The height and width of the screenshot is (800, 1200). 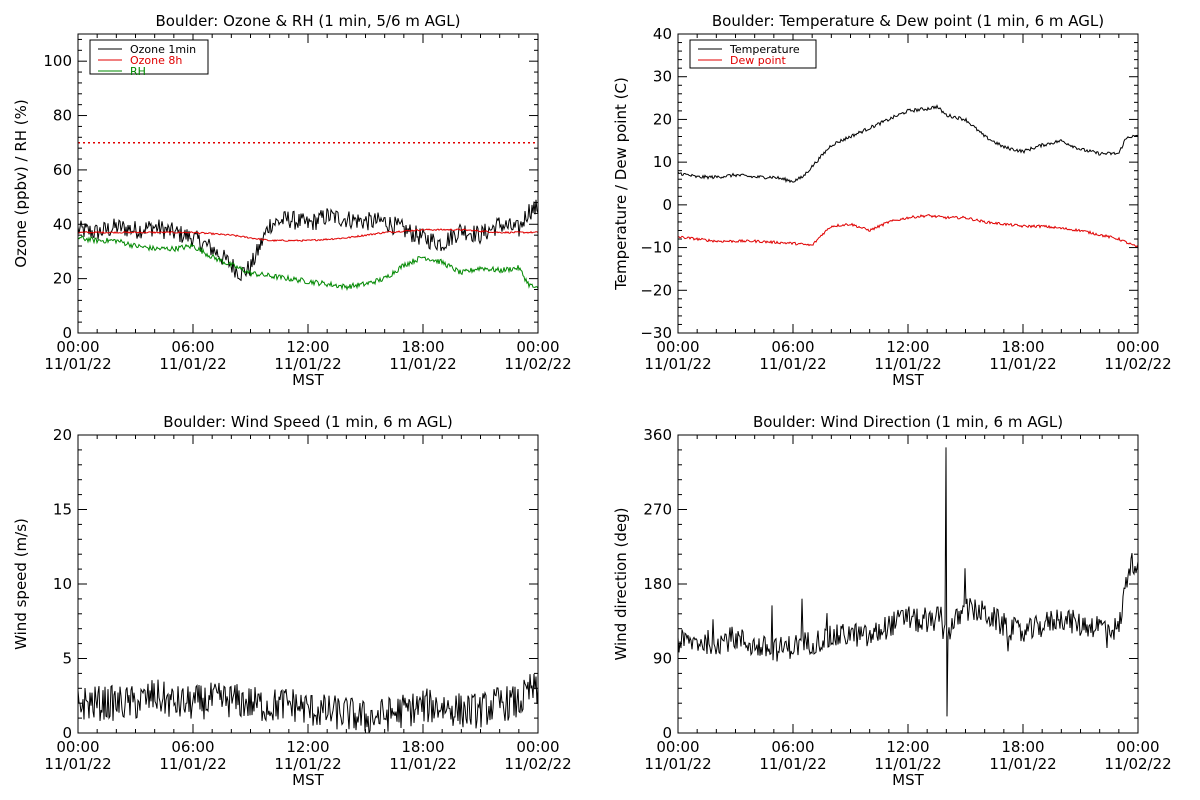 What do you see at coordinates (662, 659) in the screenshot?
I see `y-tick-label: 90` at bounding box center [662, 659].